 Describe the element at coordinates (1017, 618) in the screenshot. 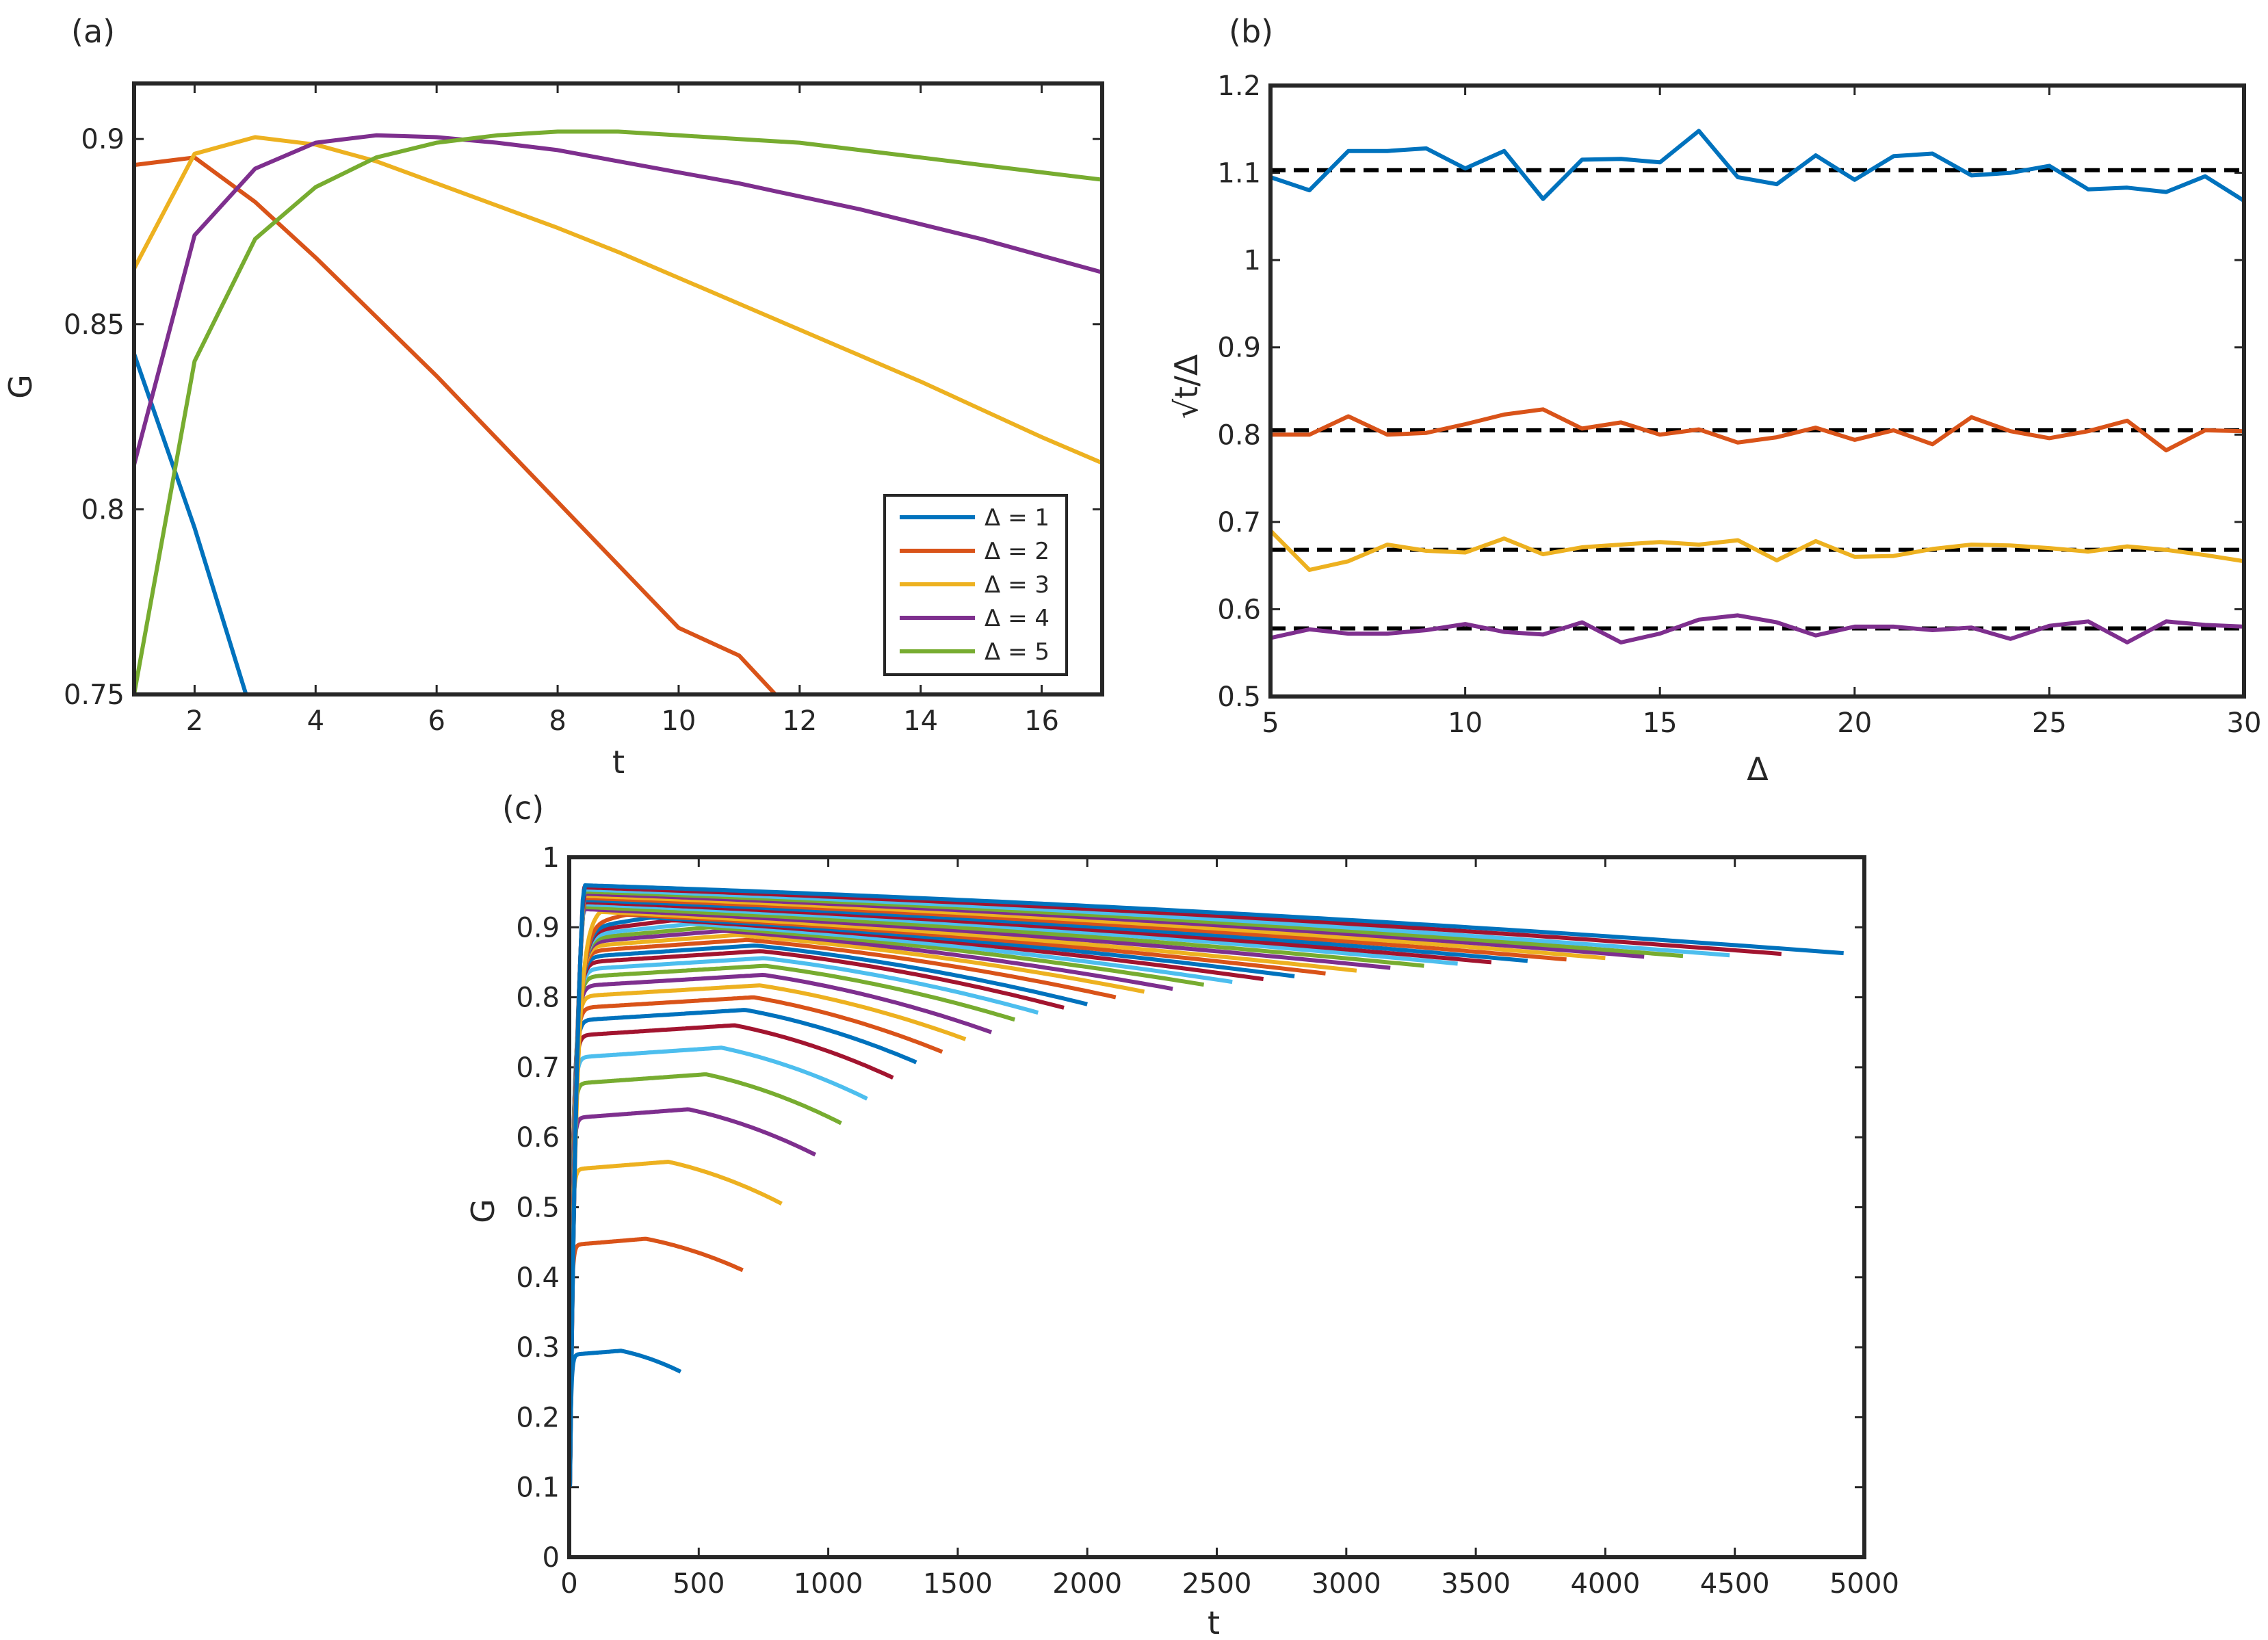

I see `legend-label-4: Δ = 4` at that location.